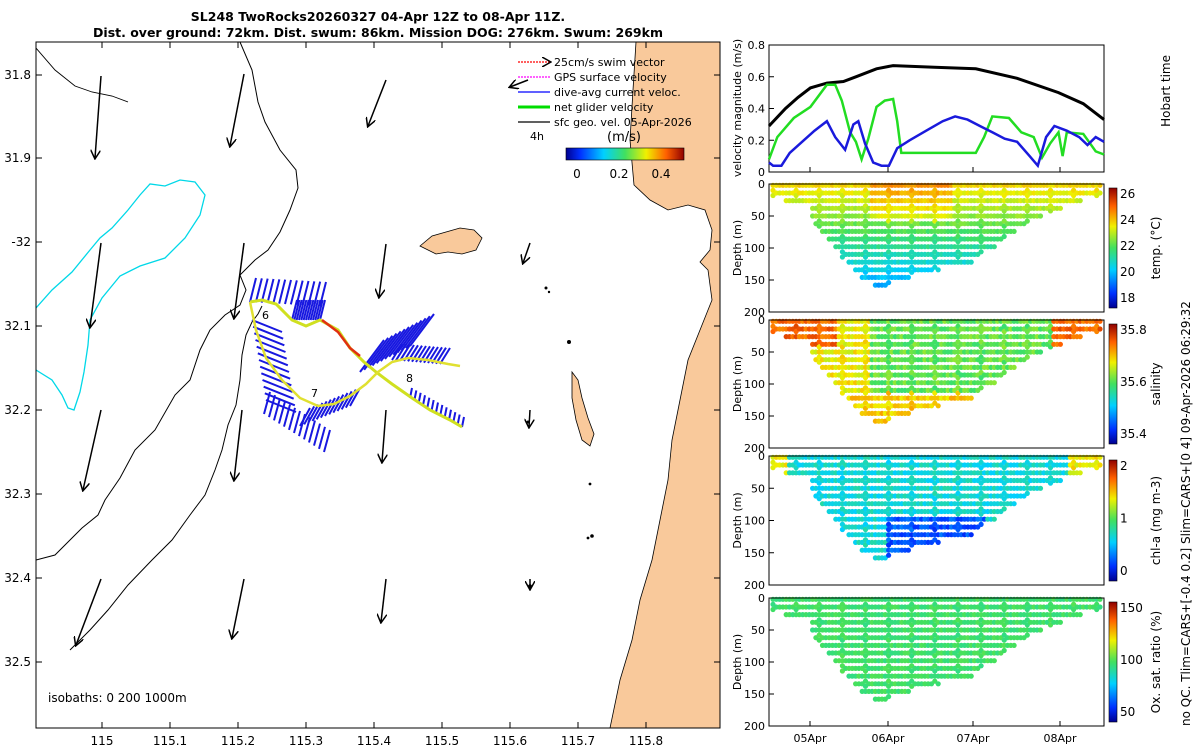 The width and height of the screenshot is (1200, 750). I want to click on velocity-ytick-label: 0.2, so click(757, 140).